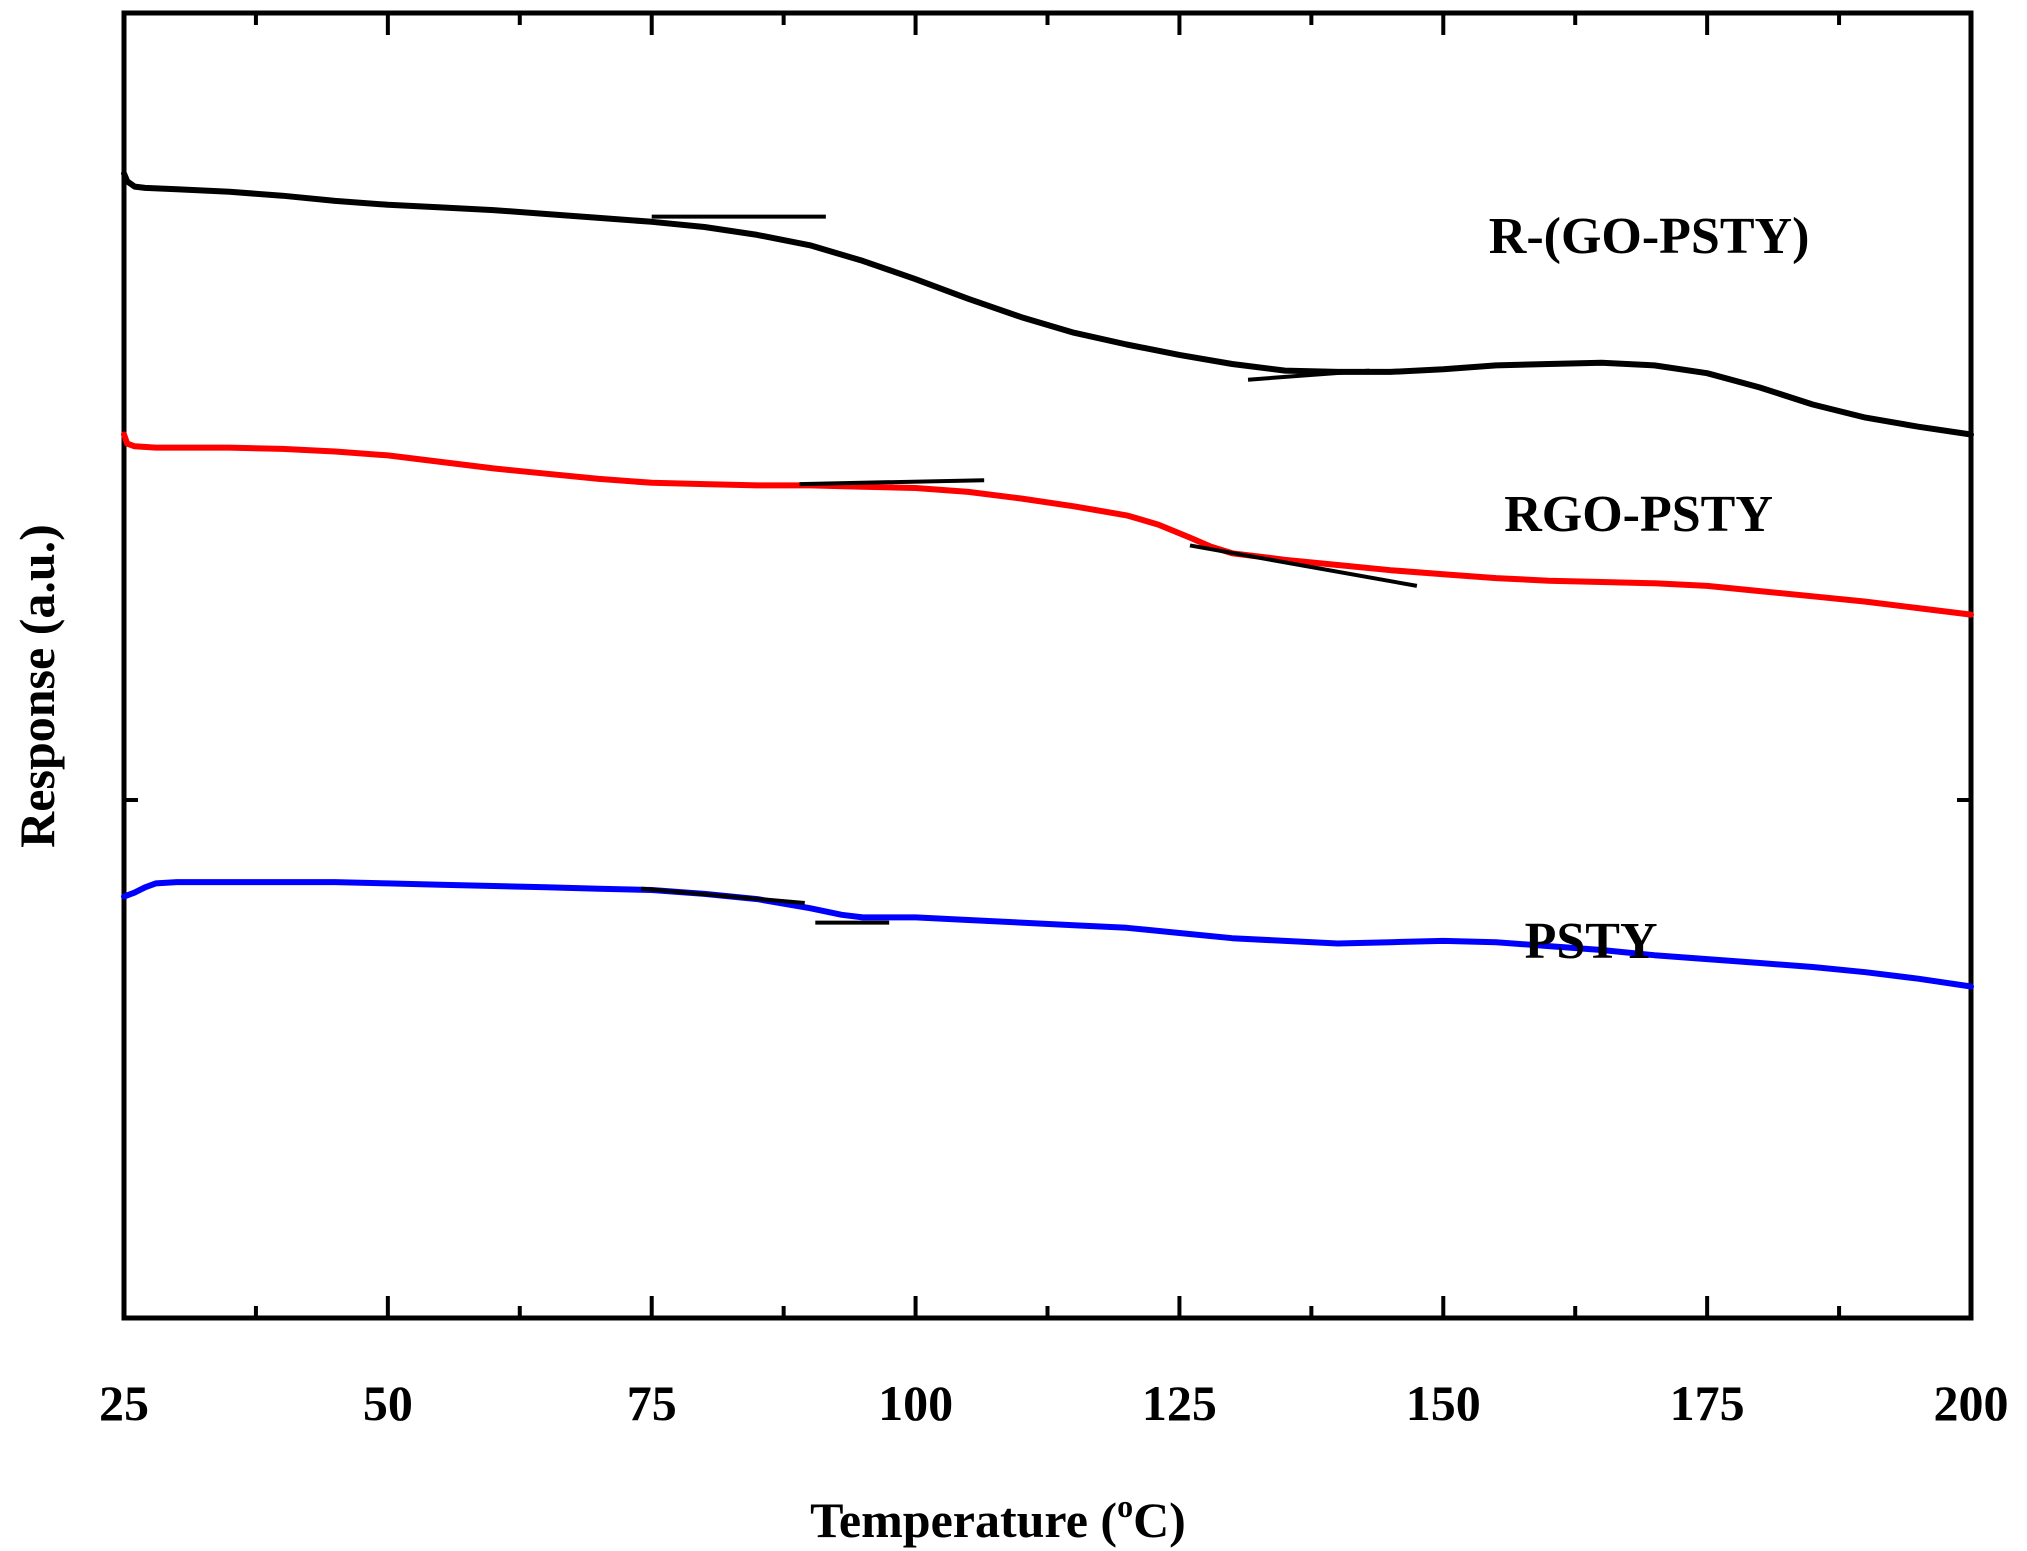  Describe the element at coordinates (1591, 941) in the screenshot. I see `series-annotation: PSTY` at that location.